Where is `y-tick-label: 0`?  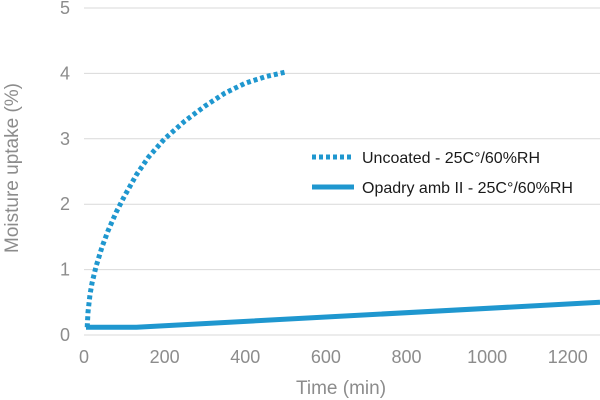 y-tick-label: 0 is located at coordinates (65, 335).